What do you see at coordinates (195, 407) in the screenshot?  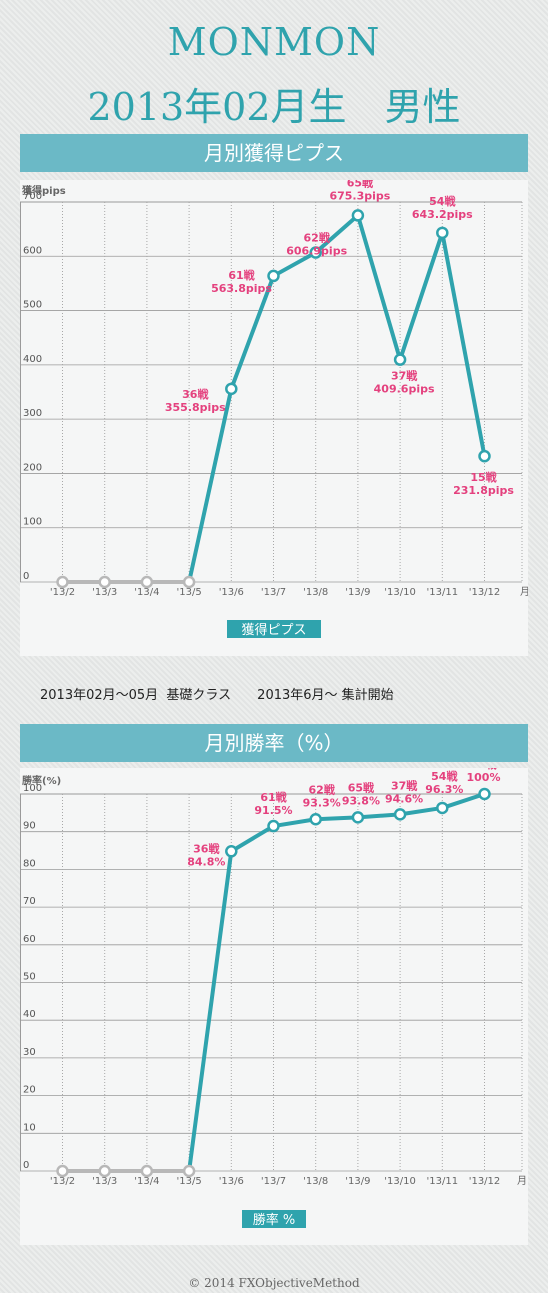 I see `data-label-value: 355.8pips` at bounding box center [195, 407].